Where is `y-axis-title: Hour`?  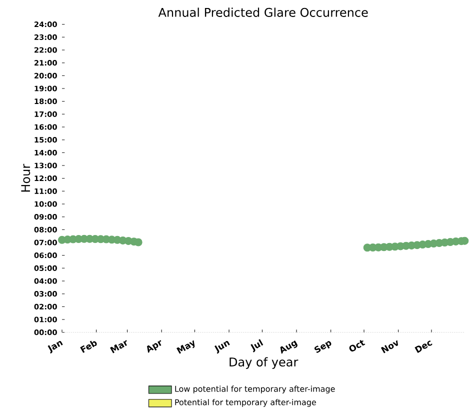 y-axis-title: Hour is located at coordinates (25, 178).